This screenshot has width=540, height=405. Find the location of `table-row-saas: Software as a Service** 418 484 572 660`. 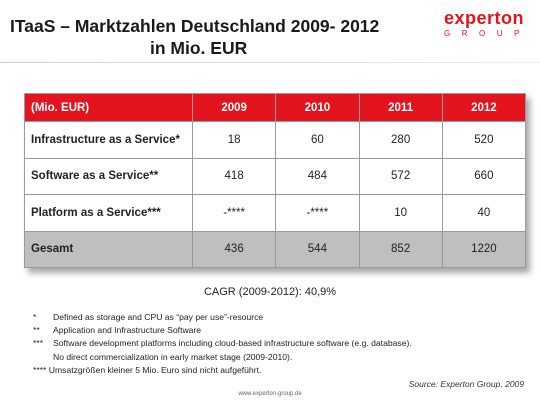

table-row-saas: Software as a Service** 418 484 572 660 is located at coordinates (275, 176).